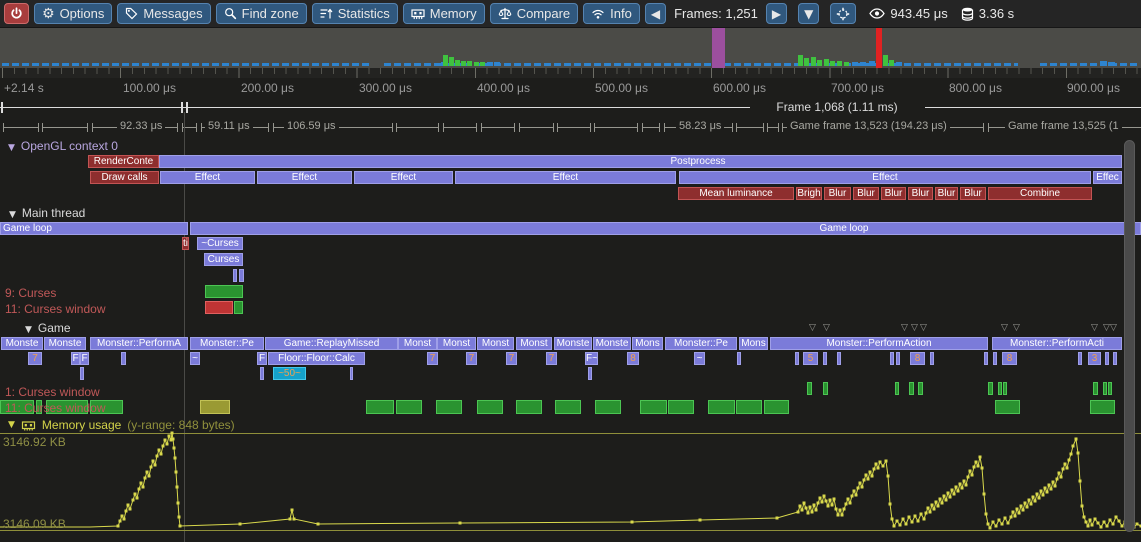  What do you see at coordinates (123, 161) in the screenshot?
I see `zone-bar: RenderConte` at bounding box center [123, 161].